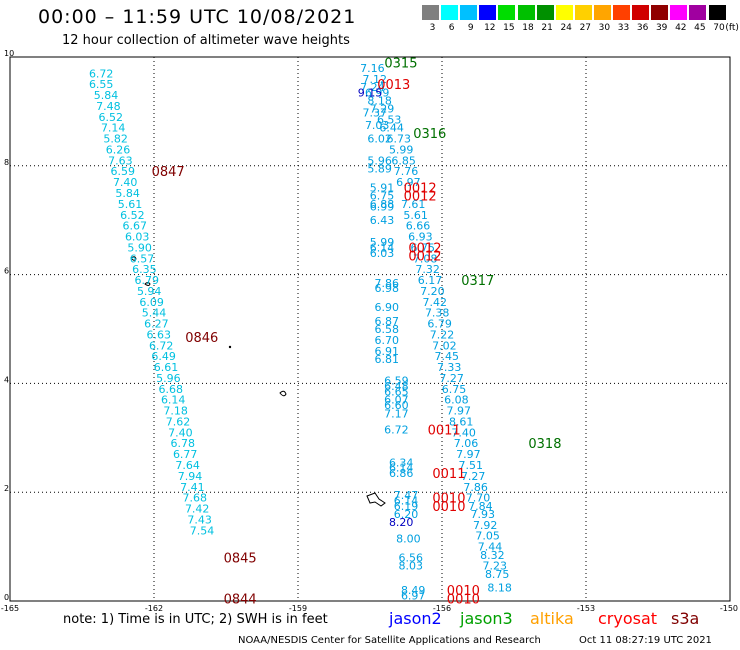  I want to click on wave-height-label: 7.08, so click(425, 258).